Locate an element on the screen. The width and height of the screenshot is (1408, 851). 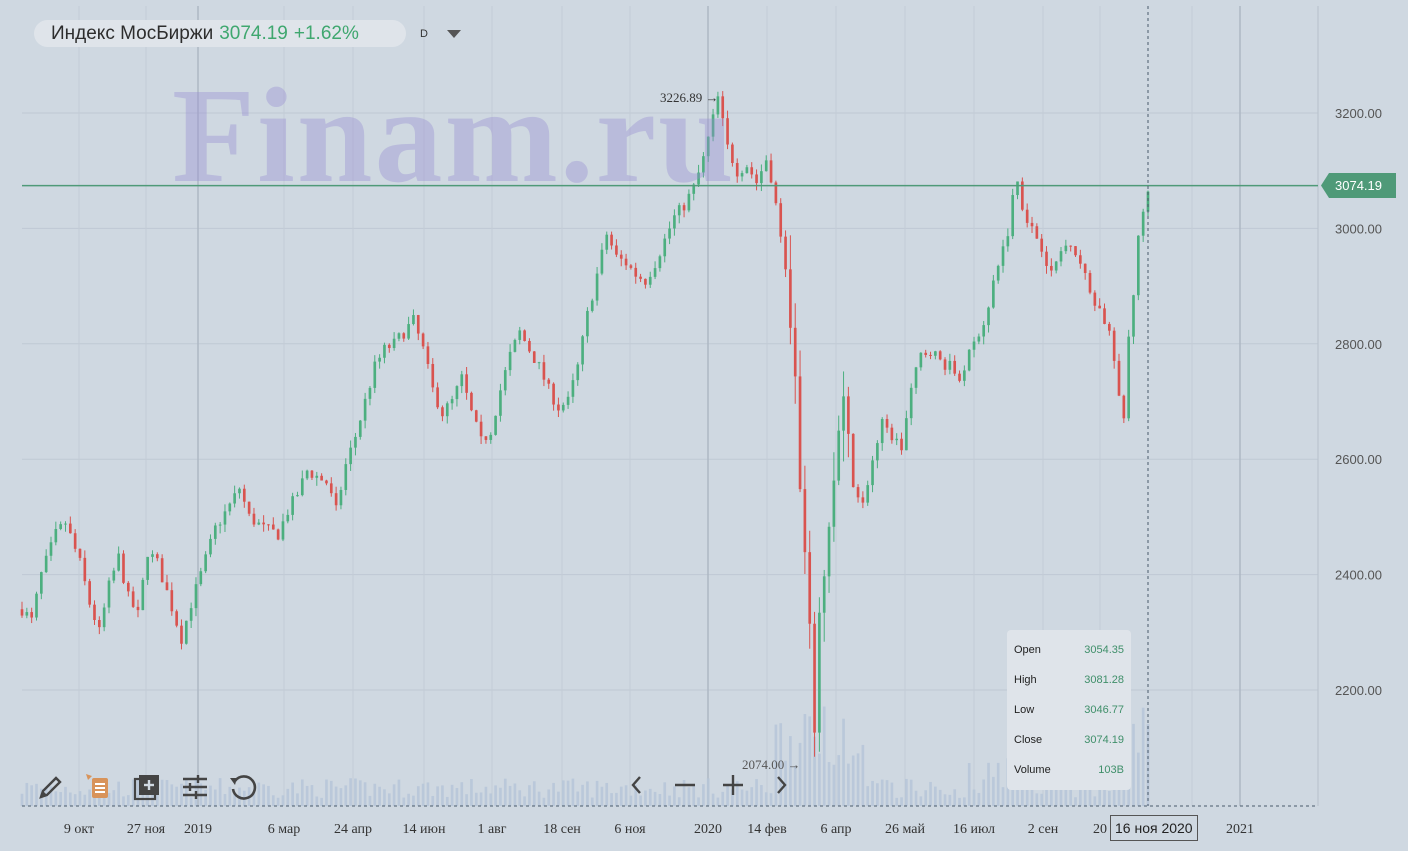
arrow-right-icon is located at coordinates (781, 785).